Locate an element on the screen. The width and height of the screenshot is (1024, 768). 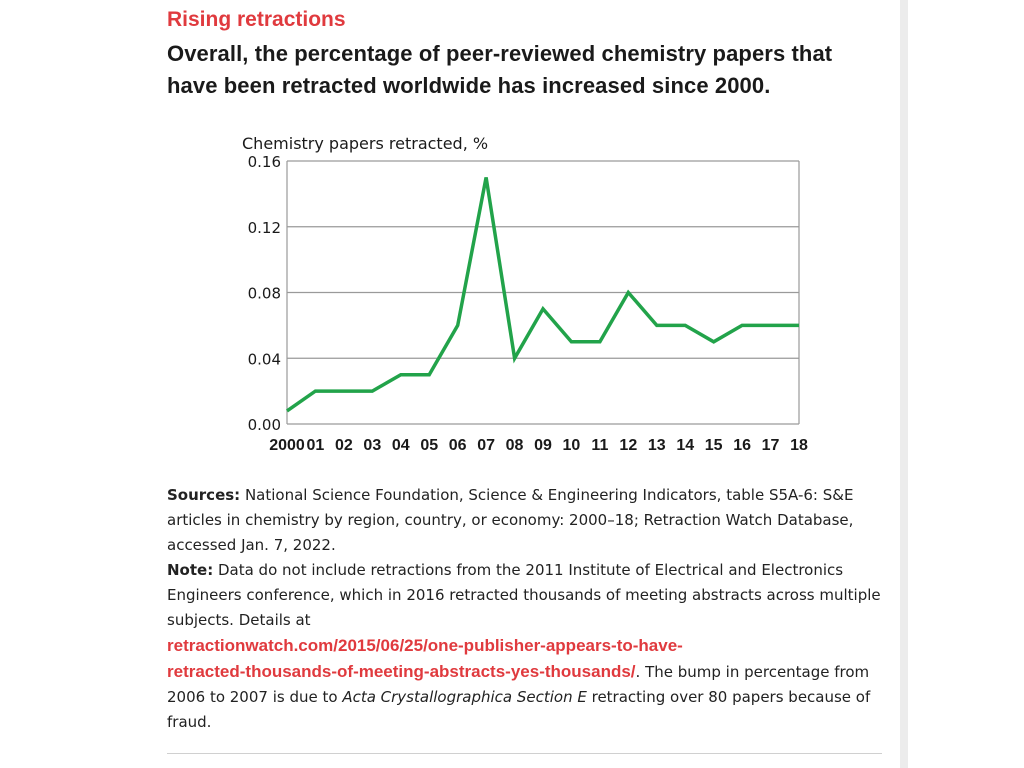
x-tick-label: 16 is located at coordinates (742, 445).